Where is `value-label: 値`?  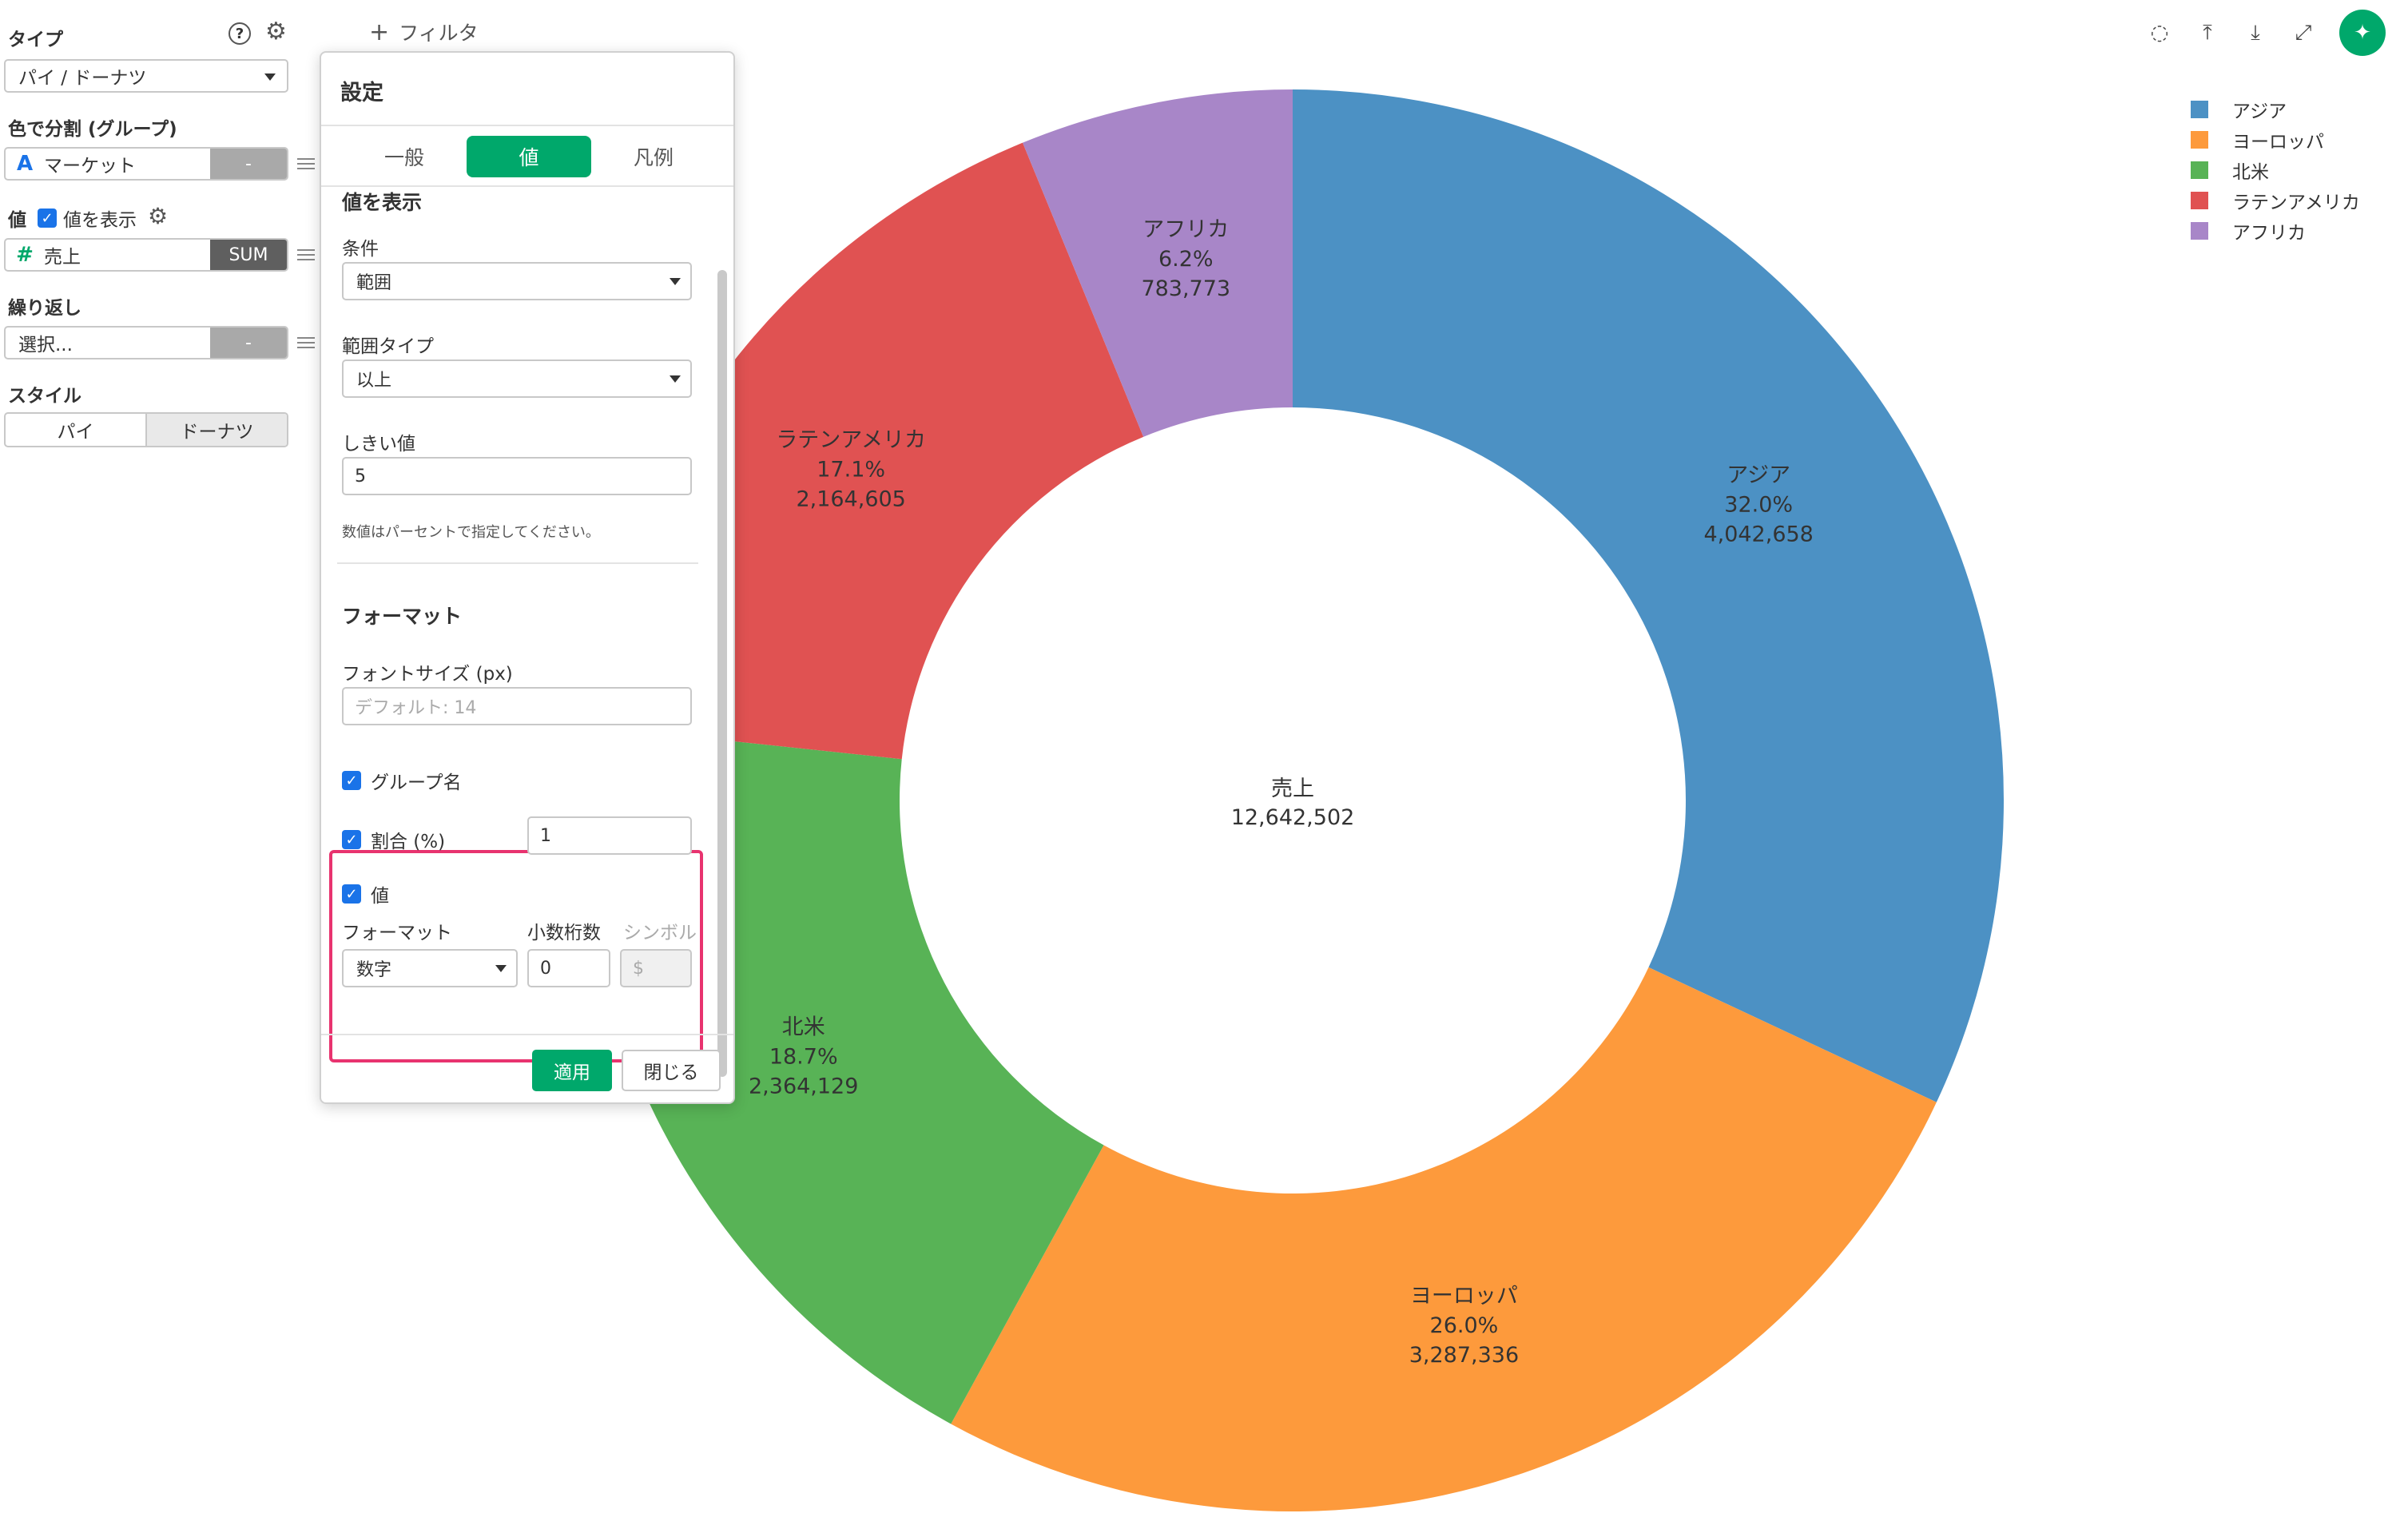 value-label: 値 is located at coordinates (17, 221).